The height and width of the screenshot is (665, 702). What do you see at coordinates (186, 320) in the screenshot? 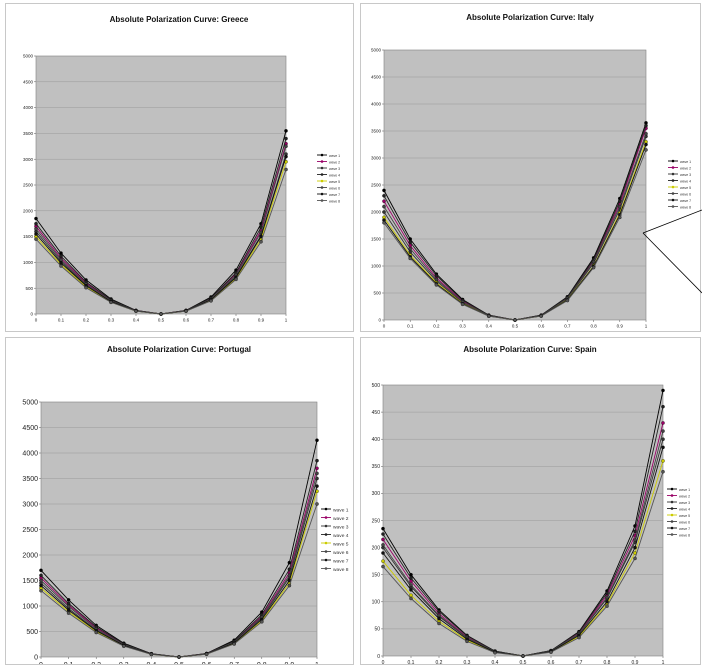
I see `x-tick-label: 0.6` at bounding box center [186, 320].